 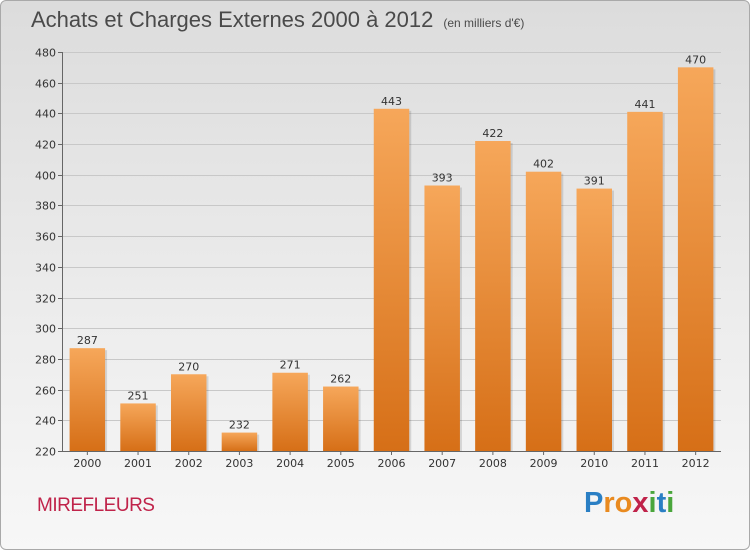 What do you see at coordinates (45, 360) in the screenshot?
I see `y-tick-label: 280` at bounding box center [45, 360].